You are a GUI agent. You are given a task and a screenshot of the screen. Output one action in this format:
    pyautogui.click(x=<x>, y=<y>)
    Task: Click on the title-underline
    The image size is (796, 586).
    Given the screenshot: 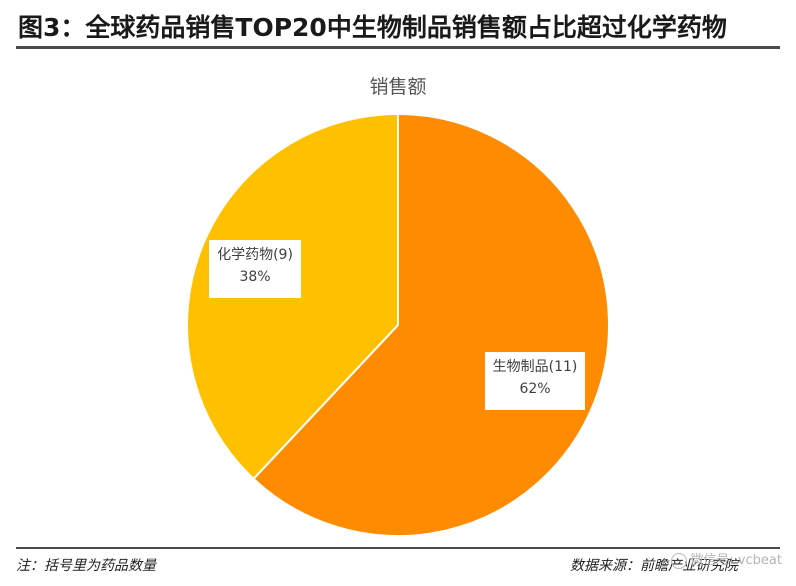 What is the action you would take?
    pyautogui.click(x=398, y=47)
    